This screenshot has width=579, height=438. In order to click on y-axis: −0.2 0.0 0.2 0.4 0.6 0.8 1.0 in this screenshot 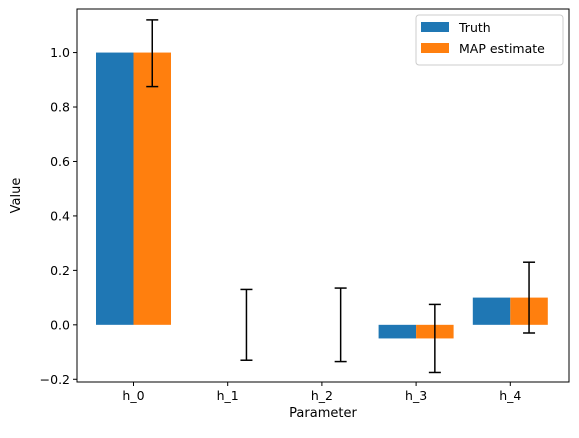, I will do `click(58, 216)`.